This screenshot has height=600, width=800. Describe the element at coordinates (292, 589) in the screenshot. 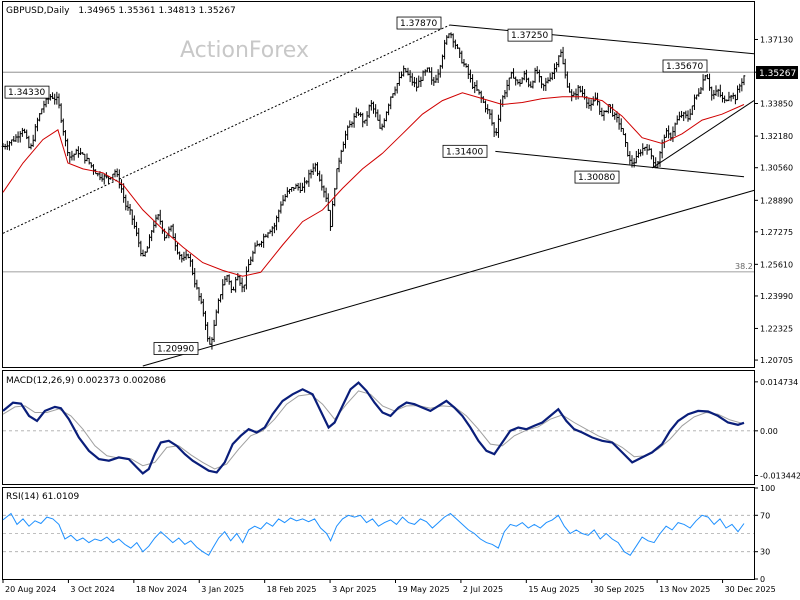

I see `x-tick-label: 18 Feb 2025` at that location.